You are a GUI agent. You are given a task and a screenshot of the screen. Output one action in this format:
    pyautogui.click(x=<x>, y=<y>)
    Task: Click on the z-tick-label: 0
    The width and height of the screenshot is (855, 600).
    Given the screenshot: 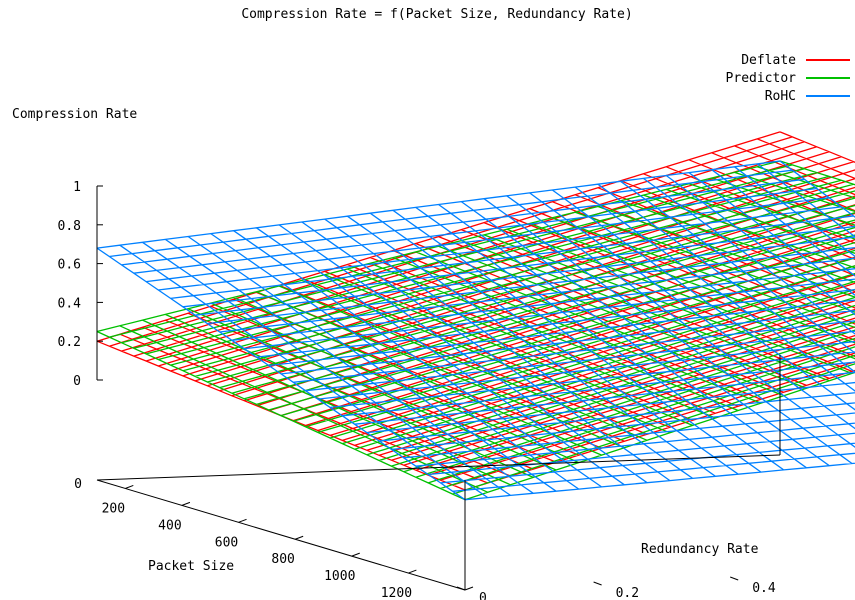 What is the action you would take?
    pyautogui.click(x=77, y=381)
    